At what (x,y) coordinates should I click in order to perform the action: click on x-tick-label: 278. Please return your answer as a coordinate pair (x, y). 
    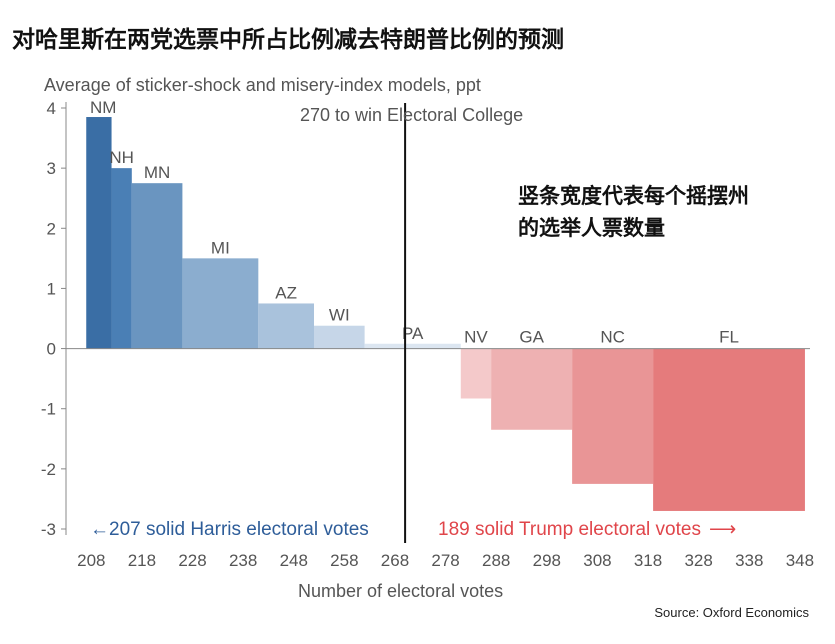
    Looking at the image, I should click on (445, 560).